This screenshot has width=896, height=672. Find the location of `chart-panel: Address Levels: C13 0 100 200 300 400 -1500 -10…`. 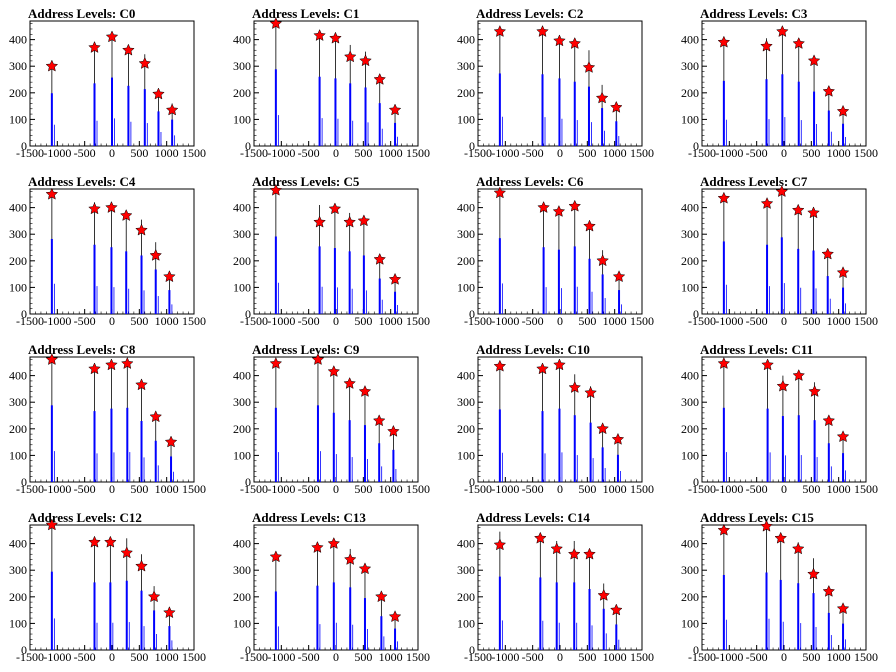

chart-panel: Address Levels: C13 0 100 200 300 400 -1500 -10… is located at coordinates (336, 588).